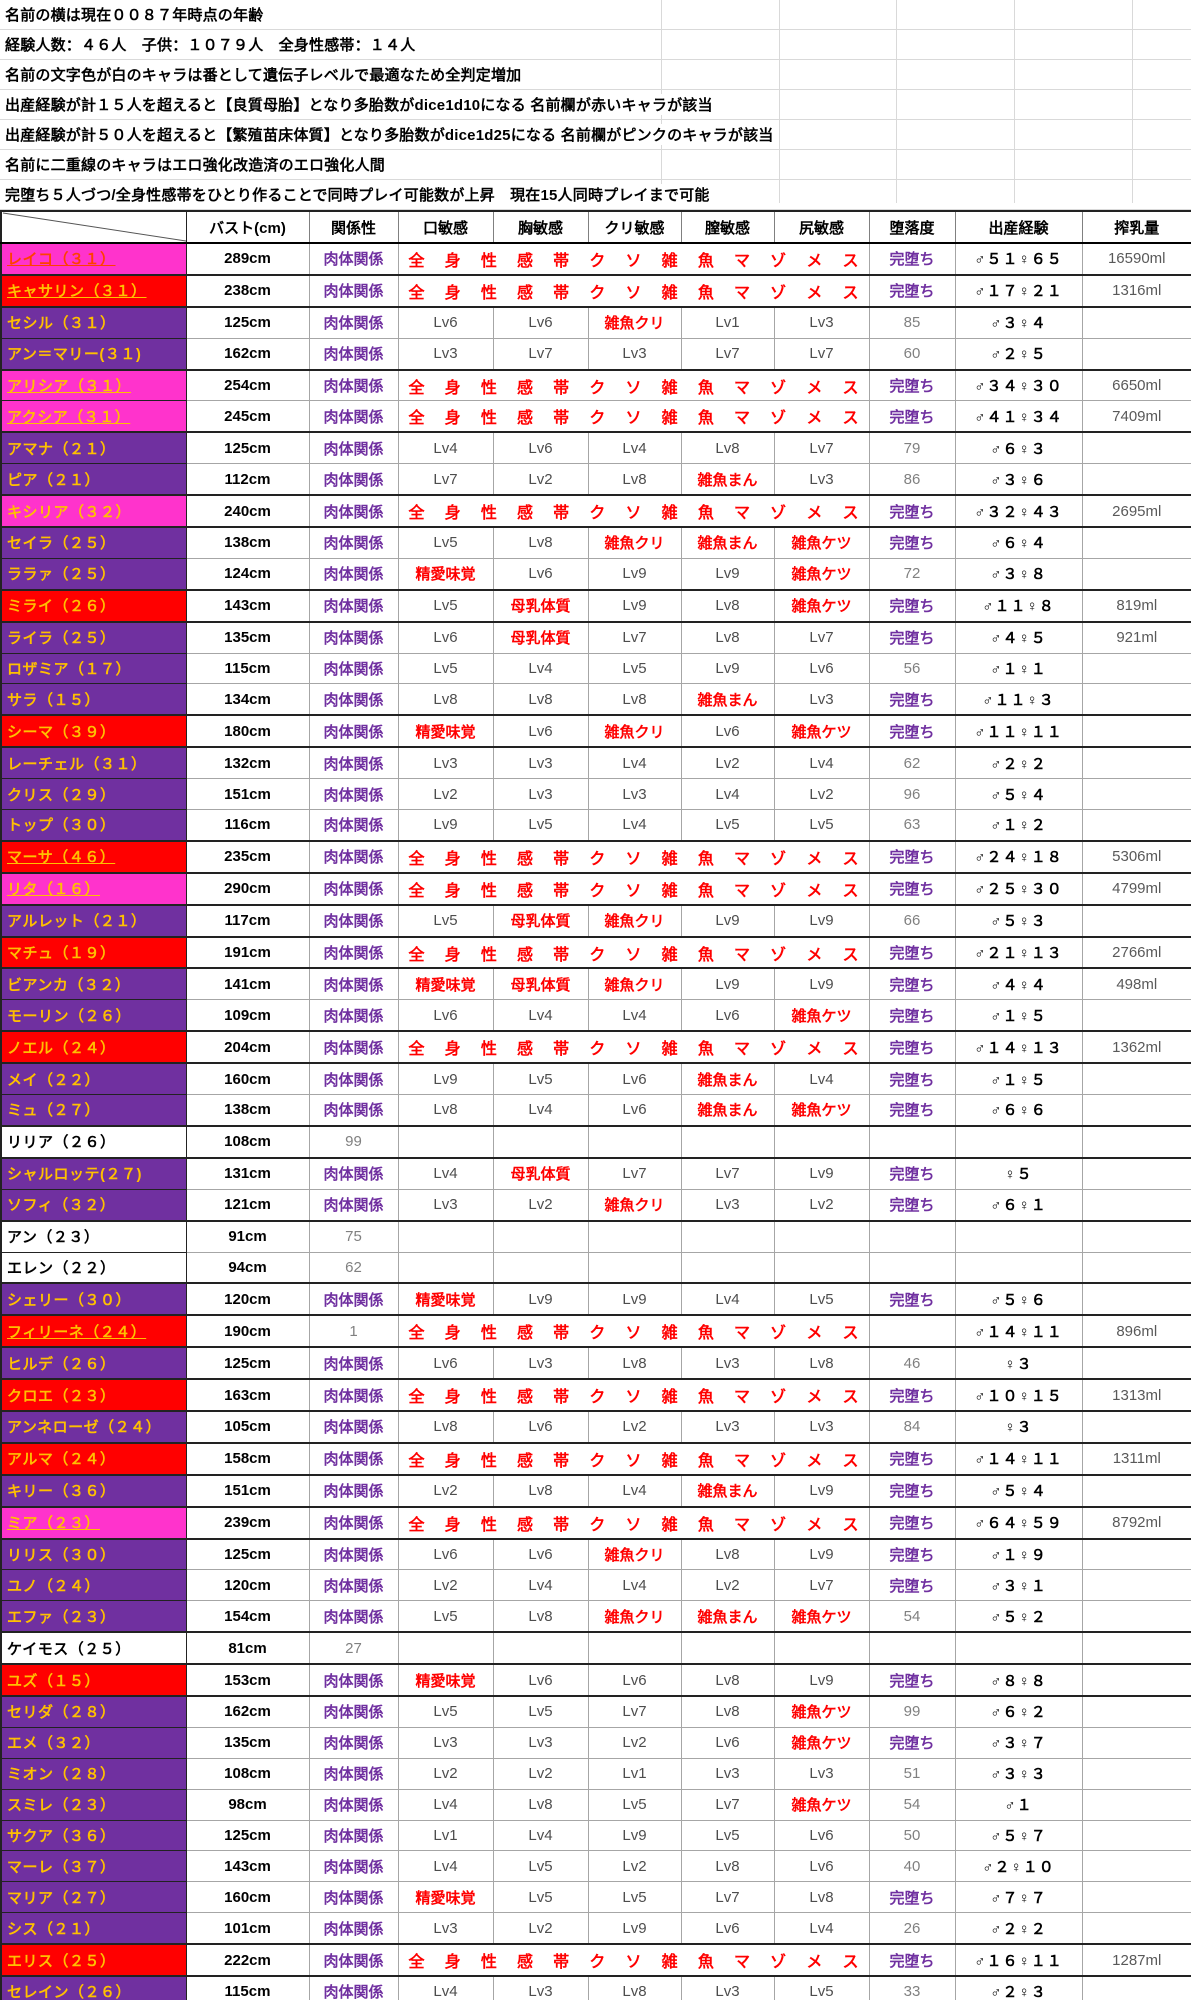 The image size is (1191, 2000). I want to click on butt-cell: Lv8, so click(821, 1363).